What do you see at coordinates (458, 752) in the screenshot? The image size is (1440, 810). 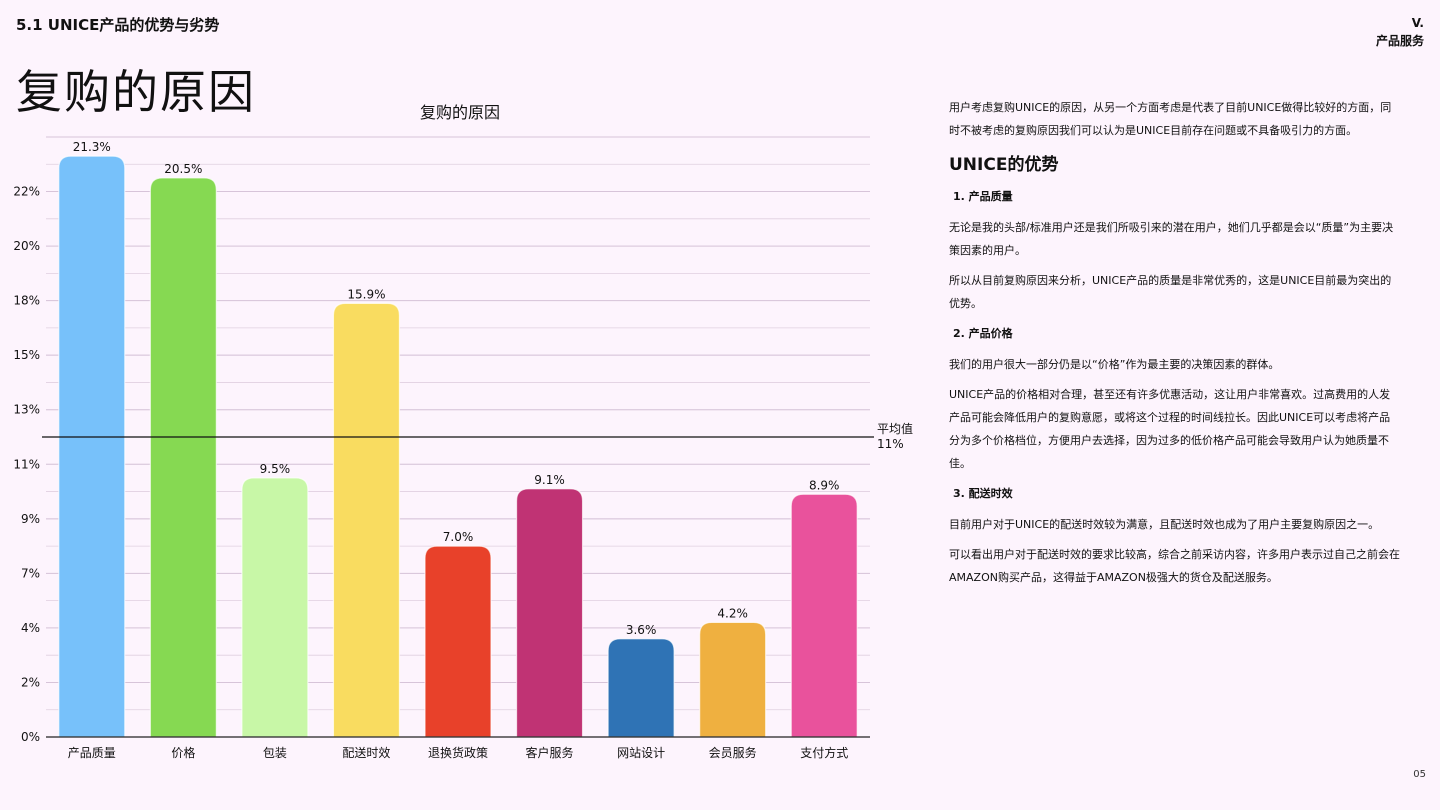 I see `x-tick-label: 退换货政策` at bounding box center [458, 752].